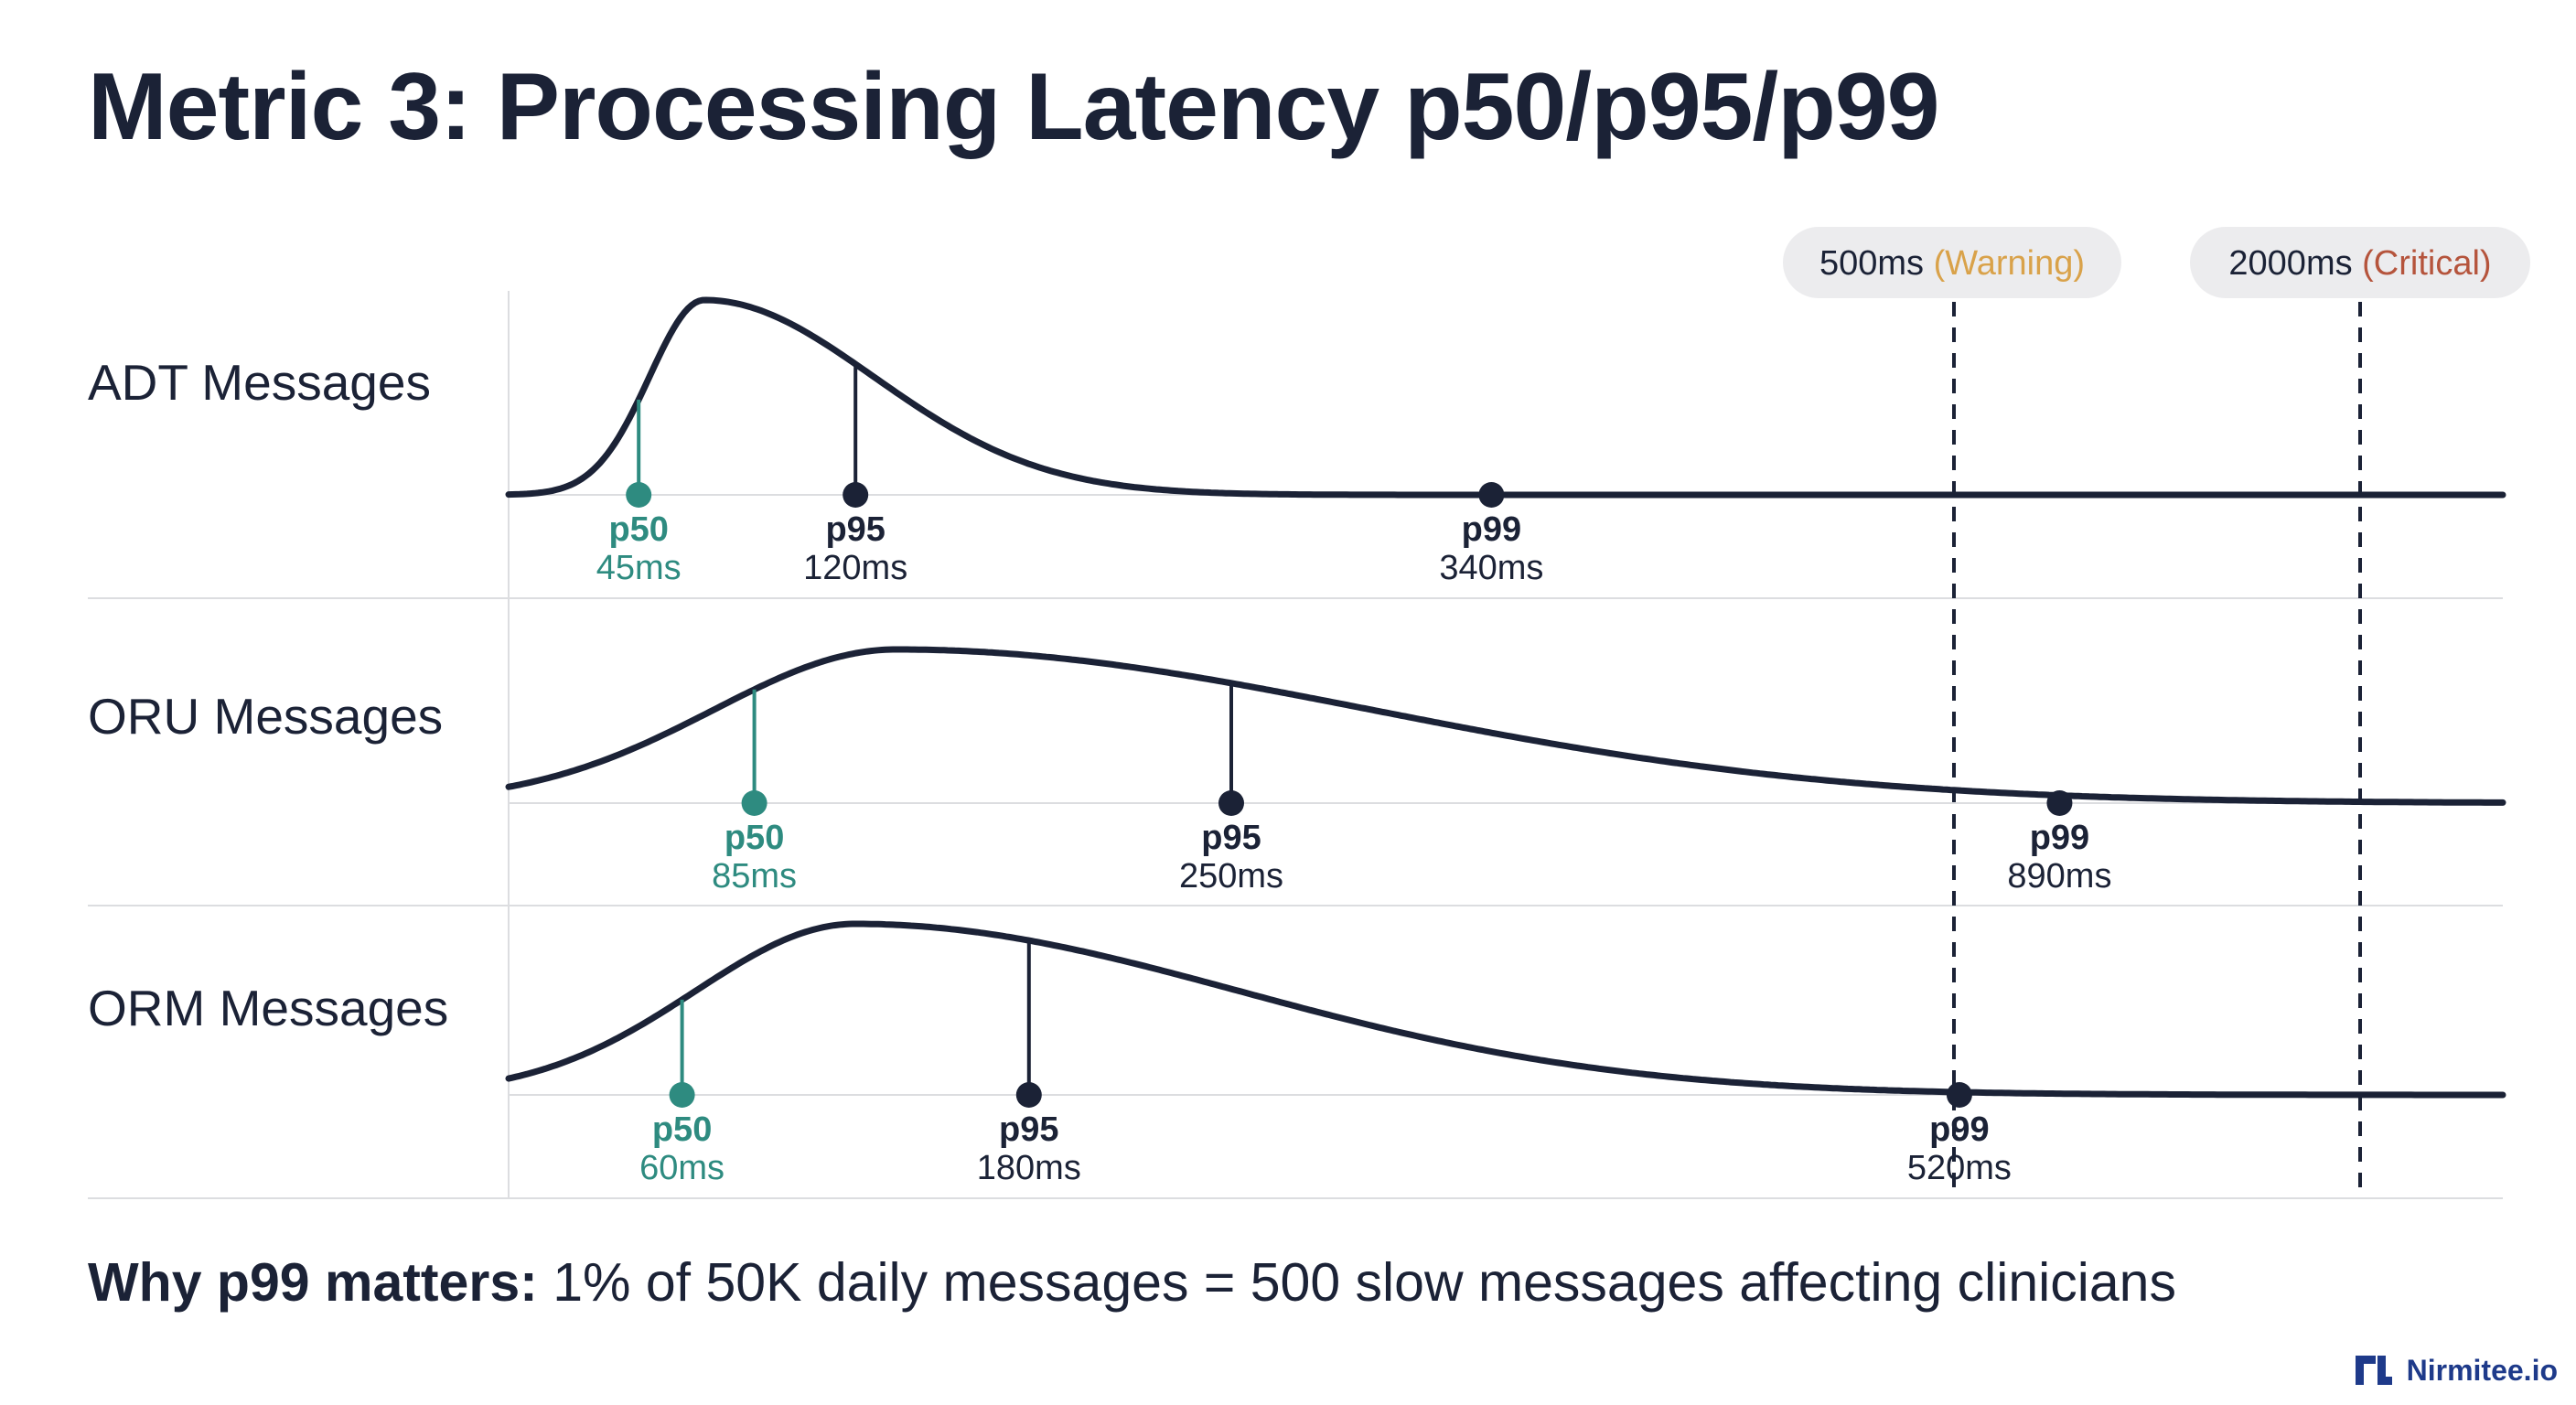 This screenshot has height=1405, width=2576. I want to click on series-label: ORM Messages, so click(268, 1008).